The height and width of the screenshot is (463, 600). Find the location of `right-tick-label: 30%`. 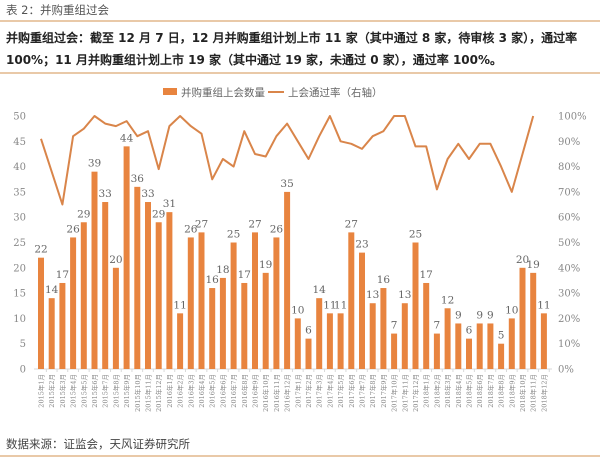

right-tick-label: 30% is located at coordinates (569, 294).